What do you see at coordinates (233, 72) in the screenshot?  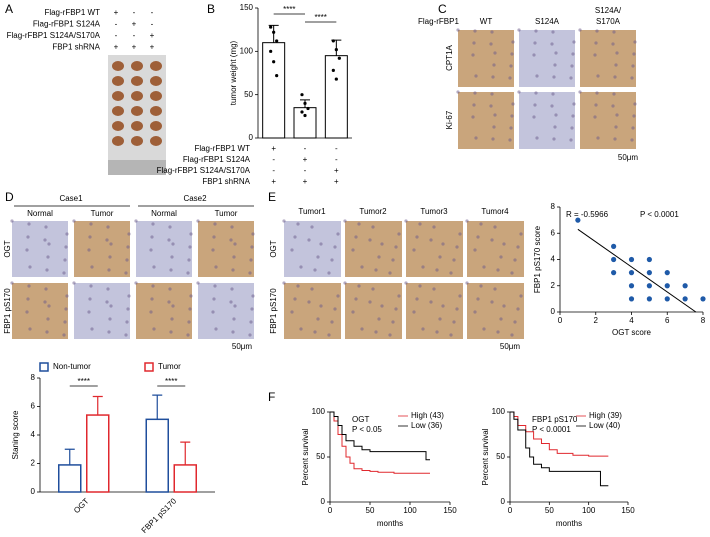 I see `y-axis-label: tumor weight (mg)` at bounding box center [233, 72].